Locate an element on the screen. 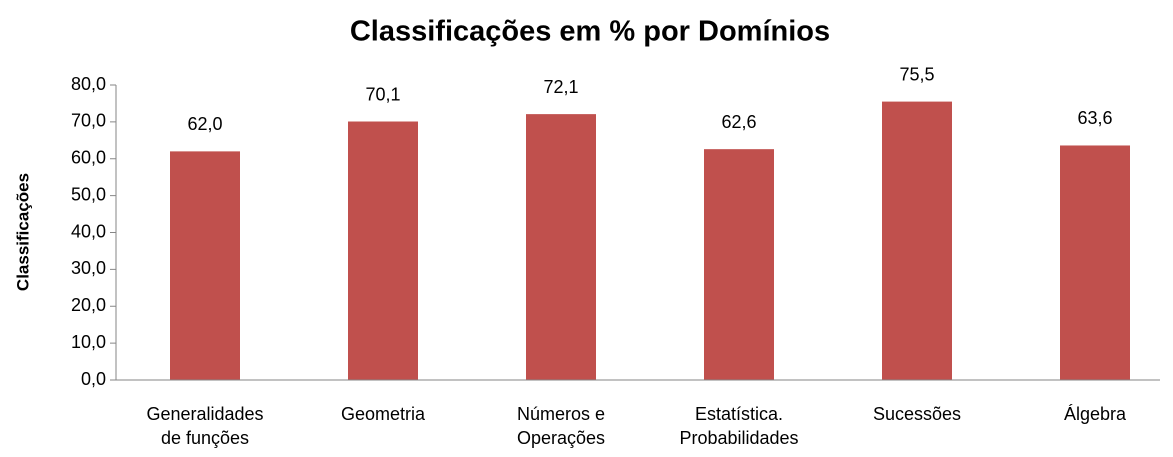 This screenshot has height=457, width=1173. y-tick-label: 50,0 is located at coordinates (88, 194).